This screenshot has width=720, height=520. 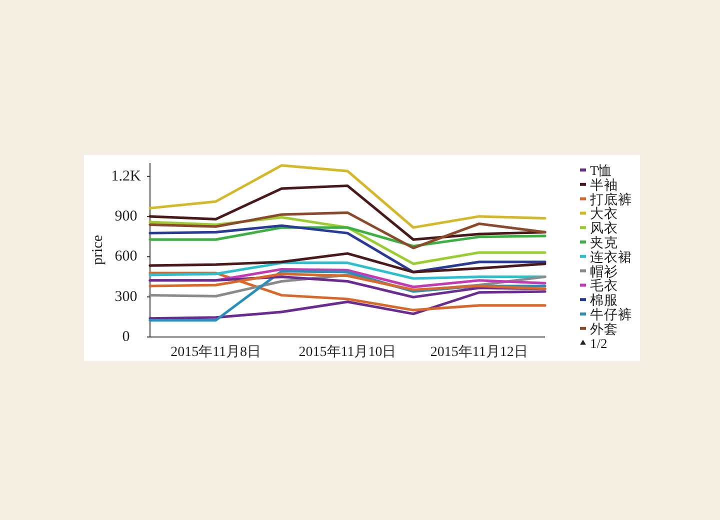 I want to click on legend-label: 牛仔裤, so click(x=611, y=314).